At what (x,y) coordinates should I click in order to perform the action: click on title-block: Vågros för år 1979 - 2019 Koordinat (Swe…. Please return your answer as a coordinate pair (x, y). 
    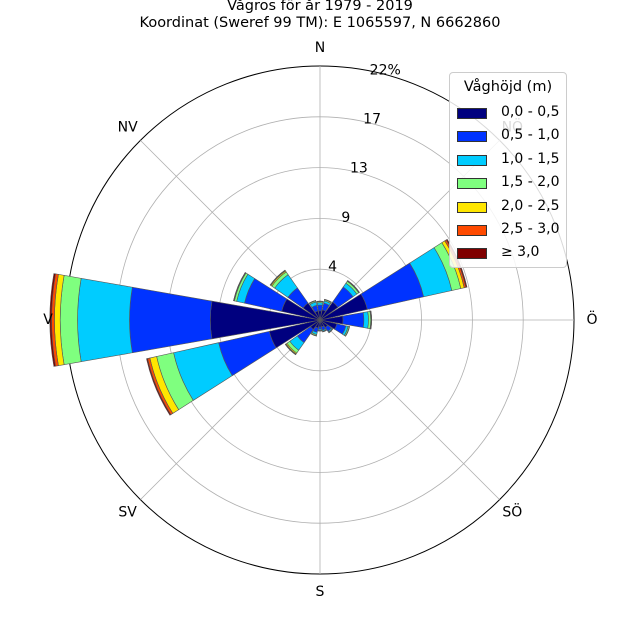
    Looking at the image, I should click on (320, 16).